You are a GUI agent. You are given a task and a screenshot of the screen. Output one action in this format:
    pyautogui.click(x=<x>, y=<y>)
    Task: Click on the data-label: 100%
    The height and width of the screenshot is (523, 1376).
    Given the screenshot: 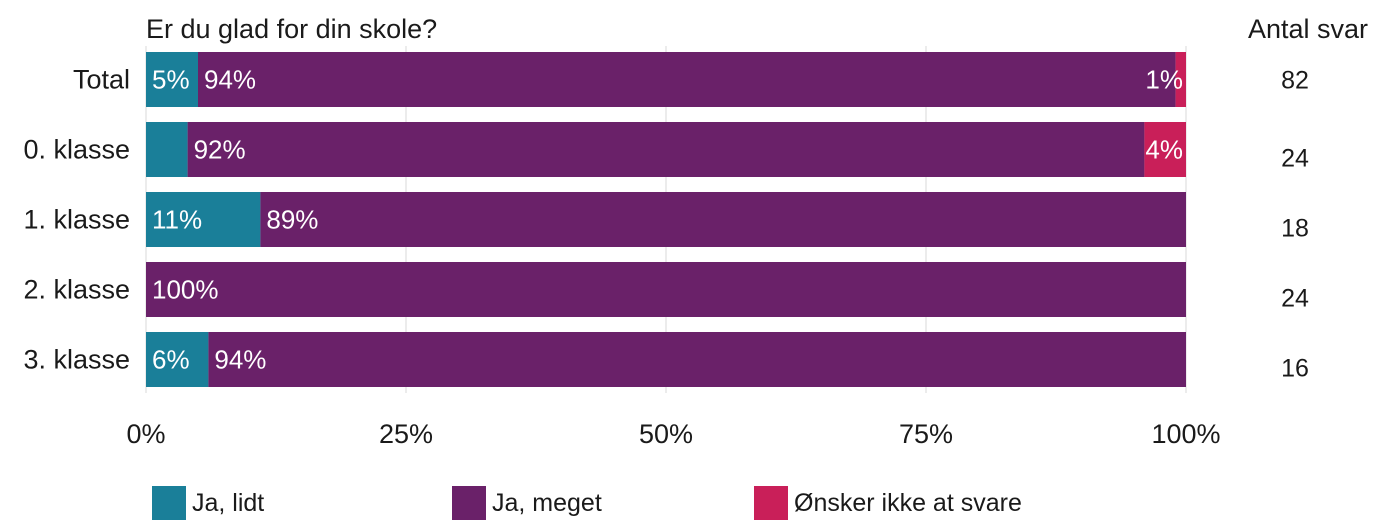 What is the action you would take?
    pyautogui.click(x=185, y=290)
    